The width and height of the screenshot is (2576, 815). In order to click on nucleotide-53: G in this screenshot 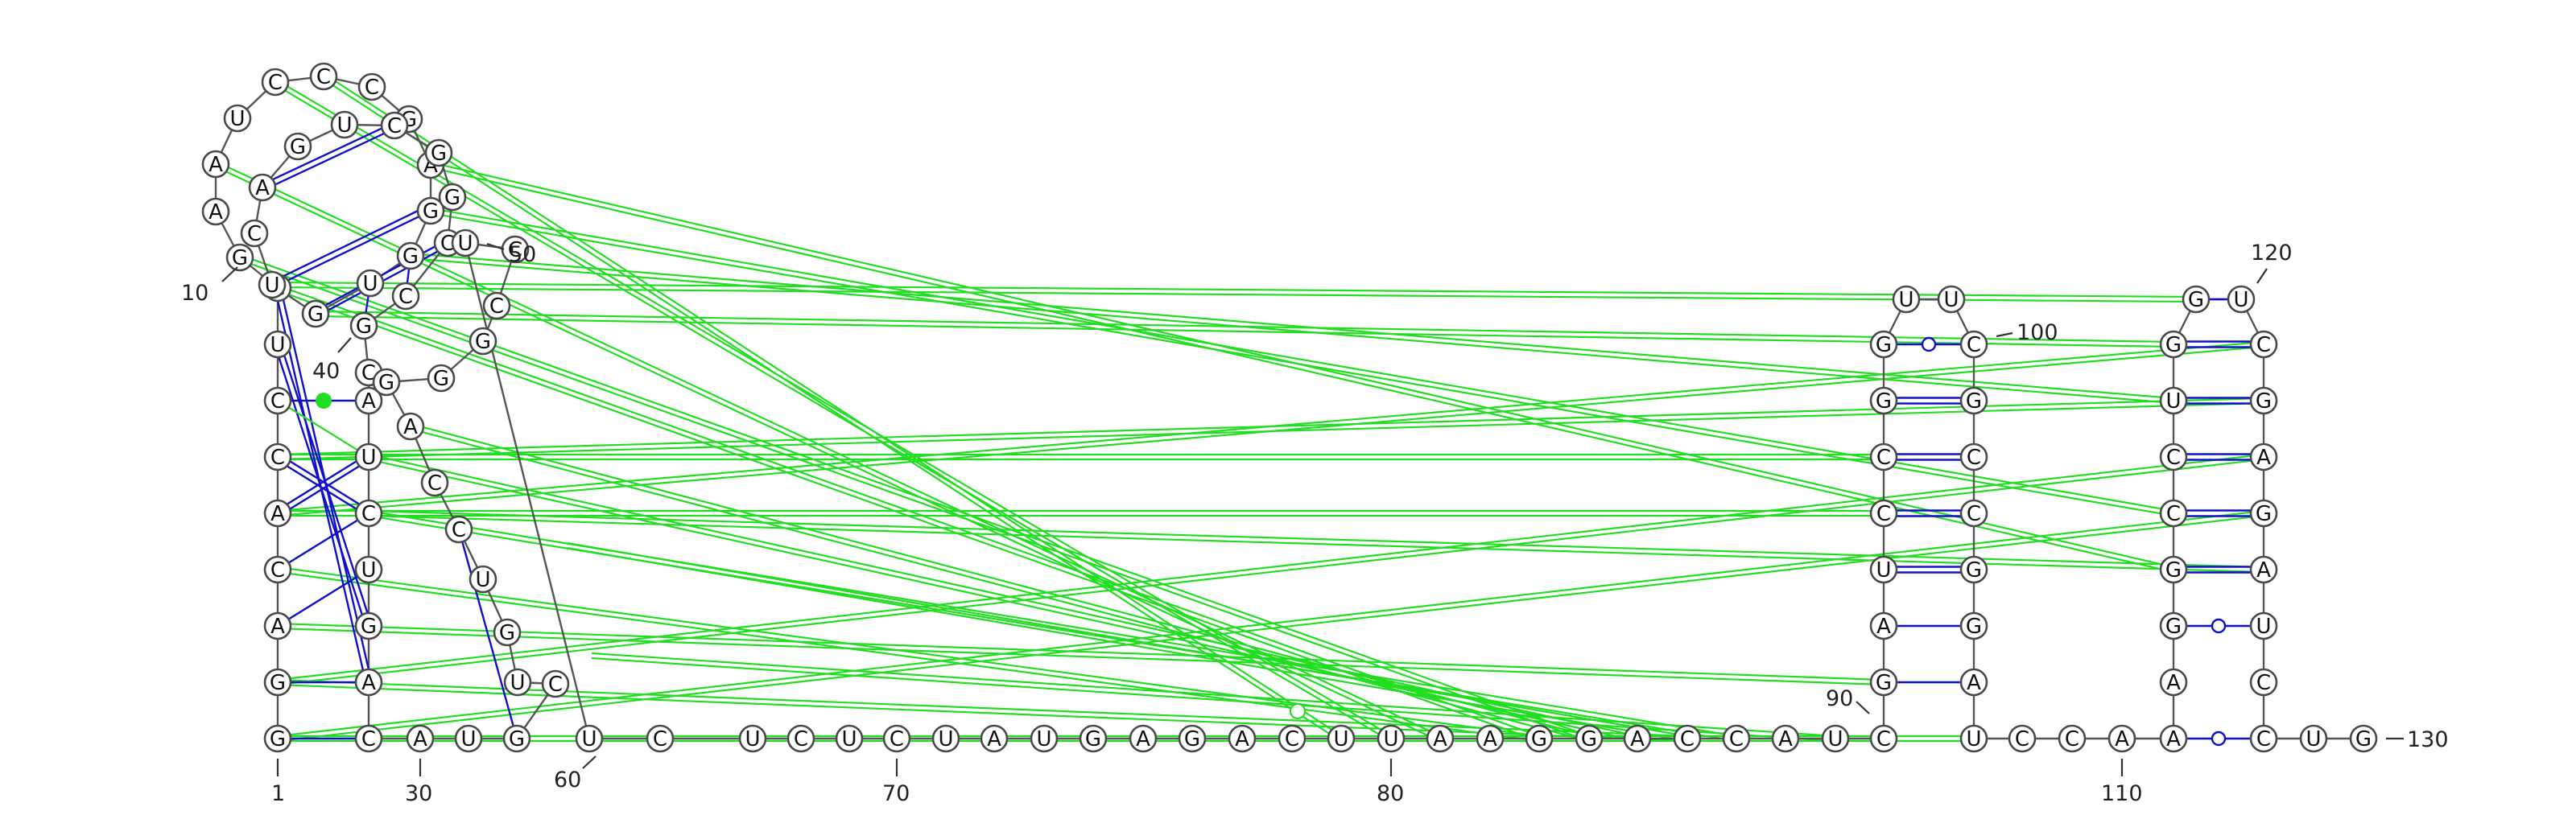, I will do `click(442, 378)`.